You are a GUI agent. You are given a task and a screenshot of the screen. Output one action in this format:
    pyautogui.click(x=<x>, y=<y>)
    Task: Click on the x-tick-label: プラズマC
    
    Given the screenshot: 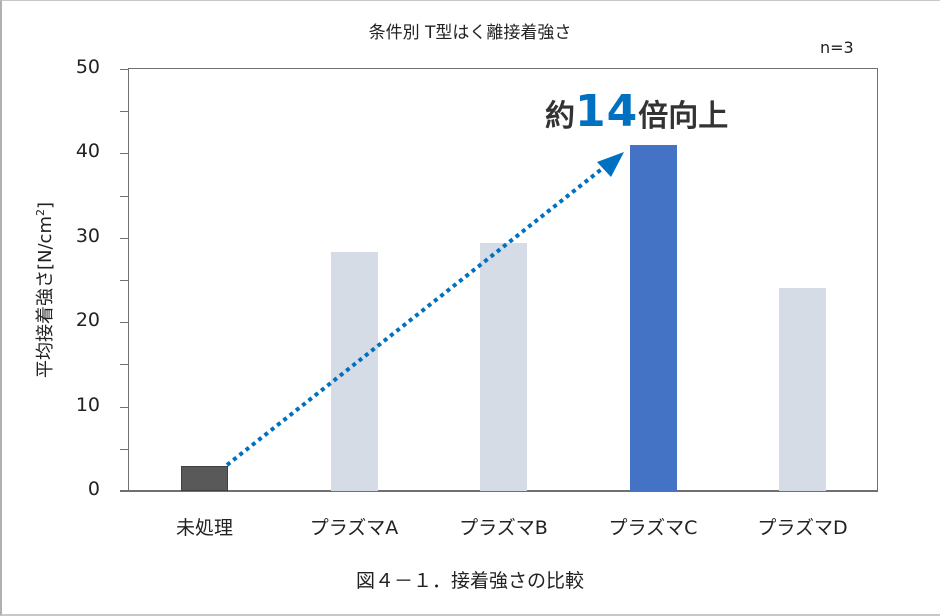 What is the action you would take?
    pyautogui.click(x=653, y=528)
    